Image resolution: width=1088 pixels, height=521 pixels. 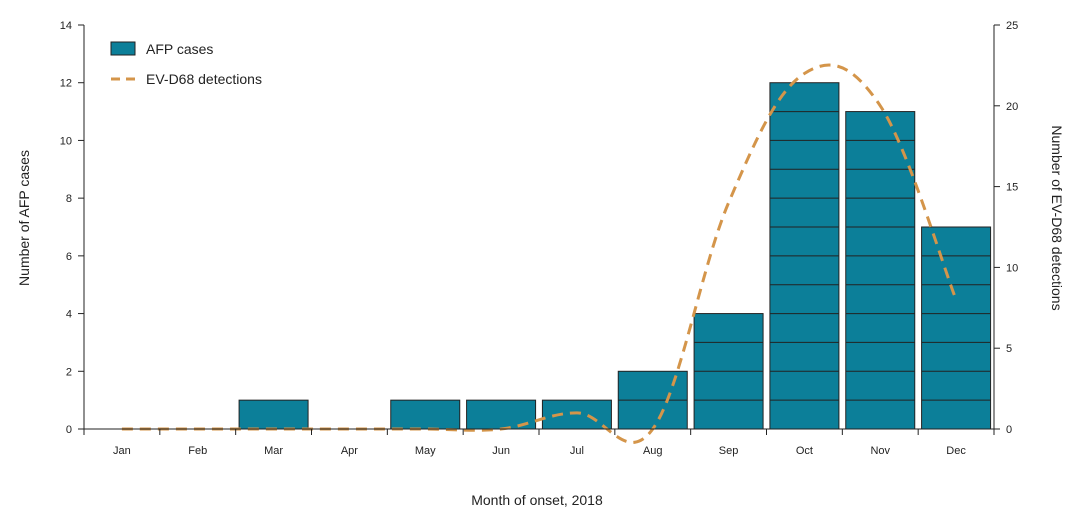 I want to click on y2-tick-label: 0, so click(x=1009, y=430).